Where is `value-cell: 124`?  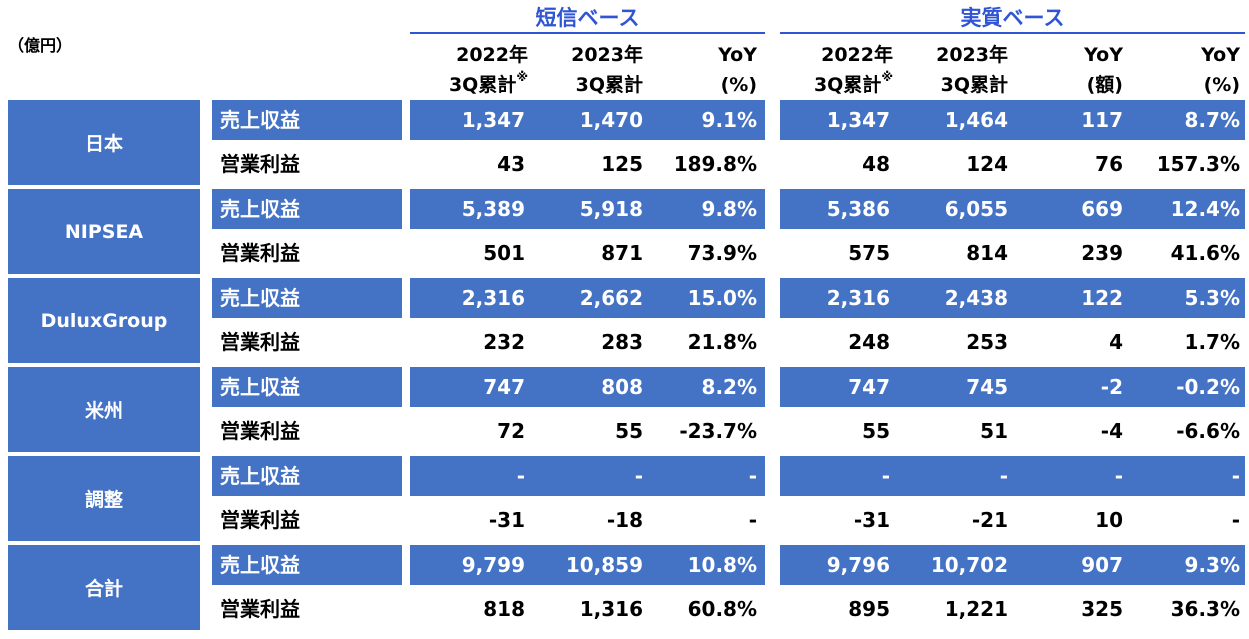
value-cell: 124 is located at coordinates (987, 164).